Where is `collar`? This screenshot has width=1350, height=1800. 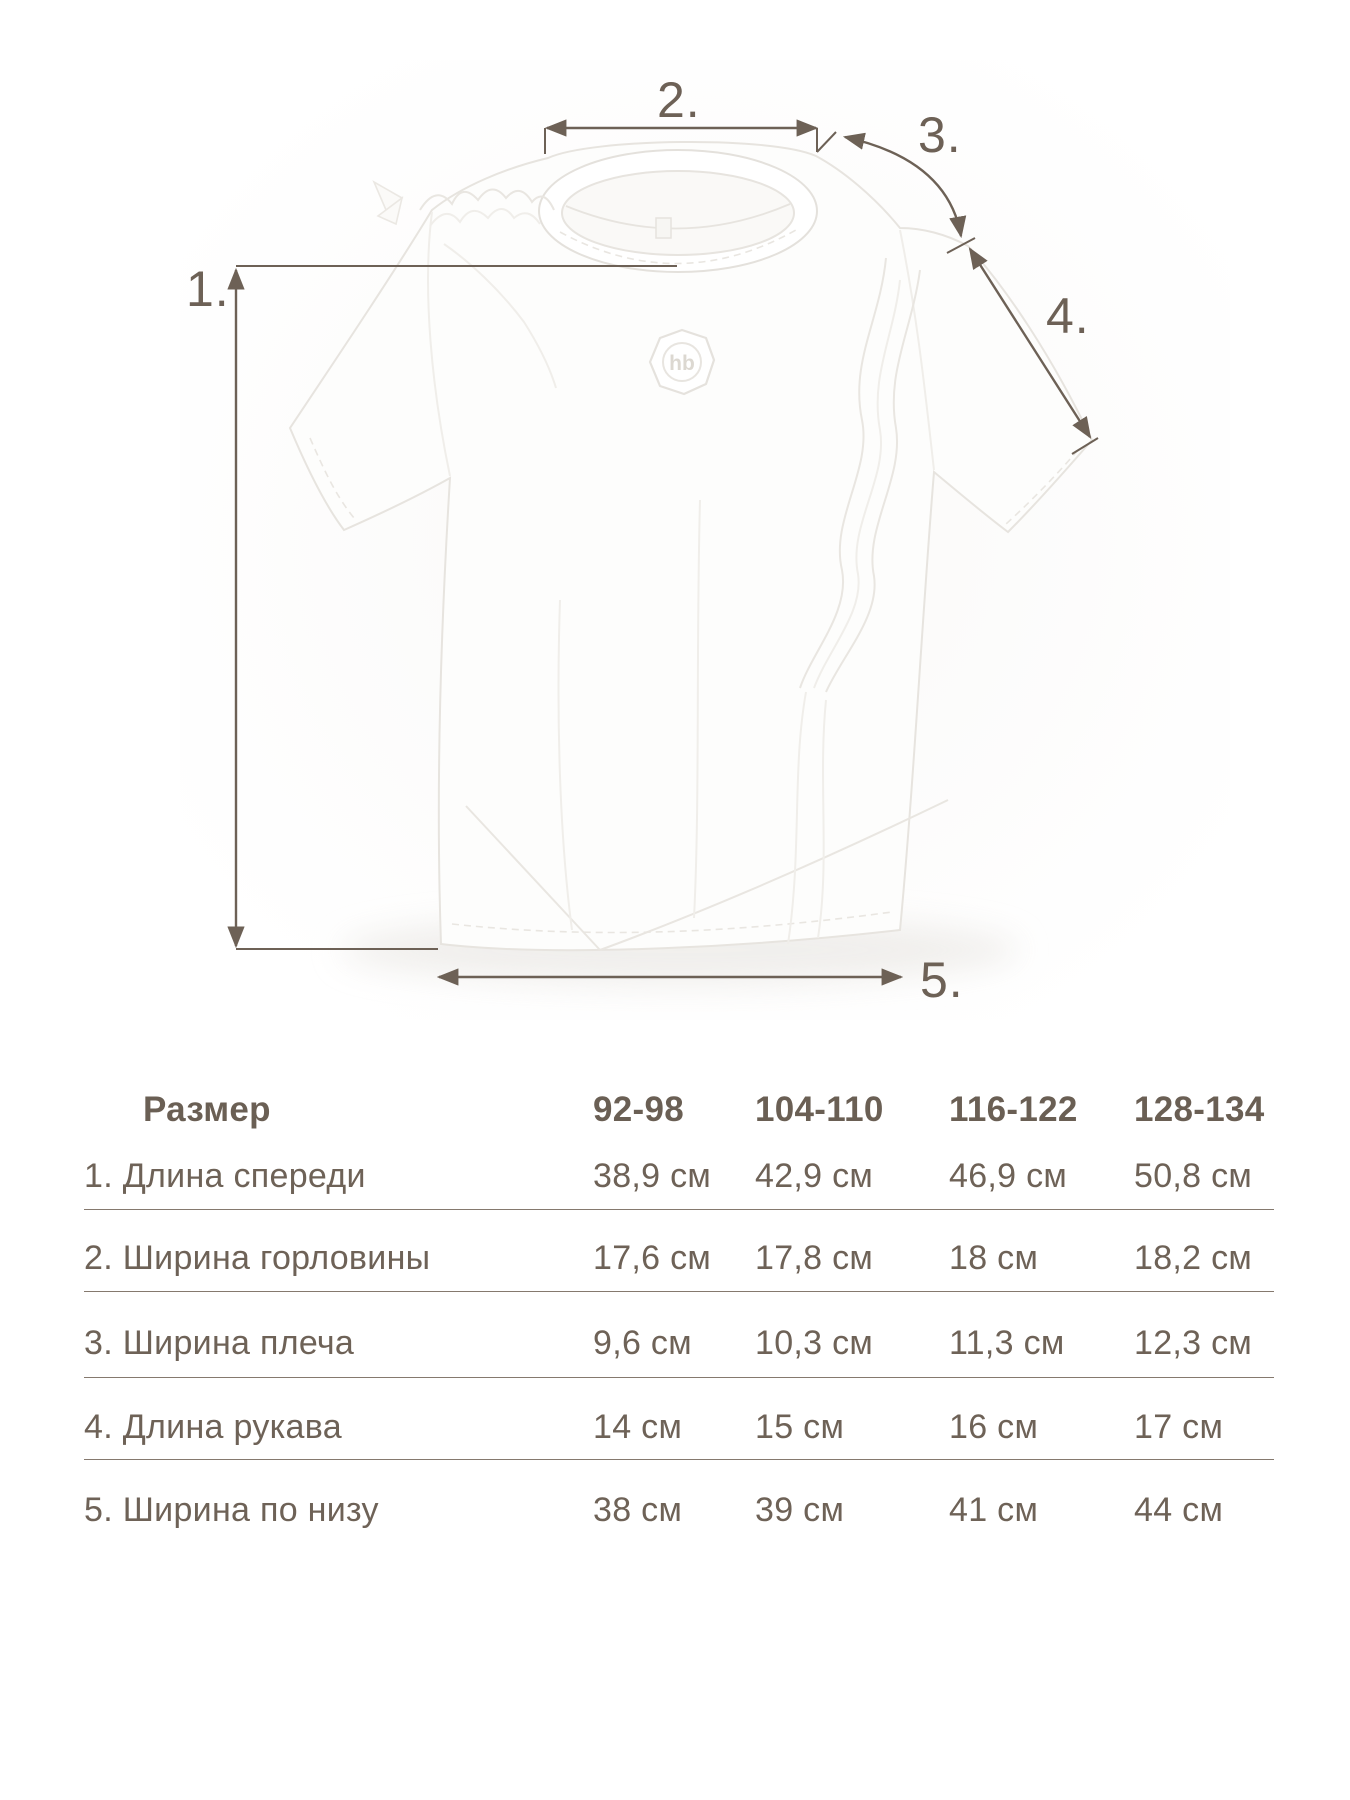 collar is located at coordinates (678, 211).